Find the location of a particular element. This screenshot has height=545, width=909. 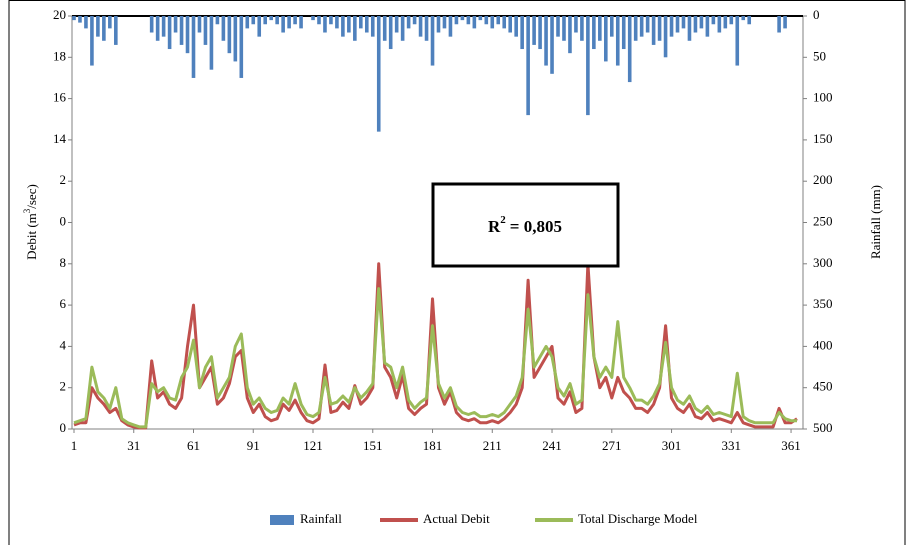

y2-tick-label: 50 is located at coordinates (819, 55).